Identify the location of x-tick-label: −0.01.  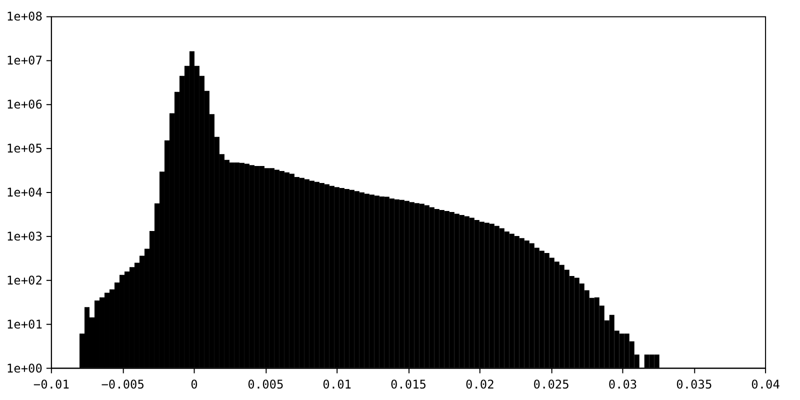
(51, 384).